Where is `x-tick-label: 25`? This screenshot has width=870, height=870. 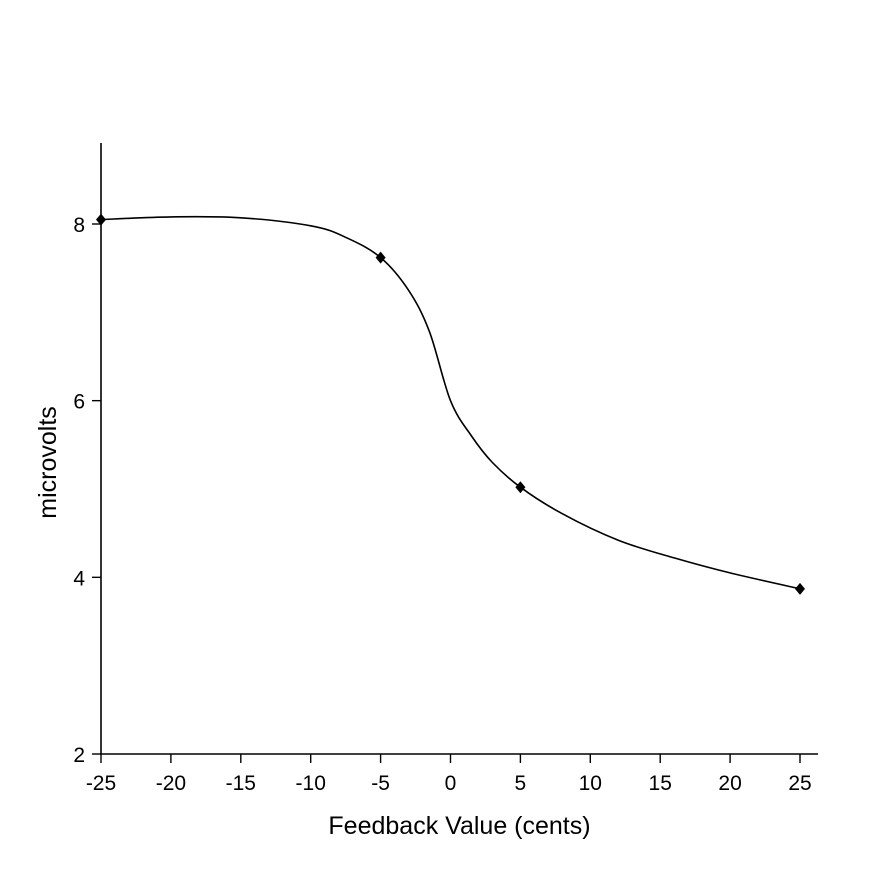
x-tick-label: 25 is located at coordinates (799, 783).